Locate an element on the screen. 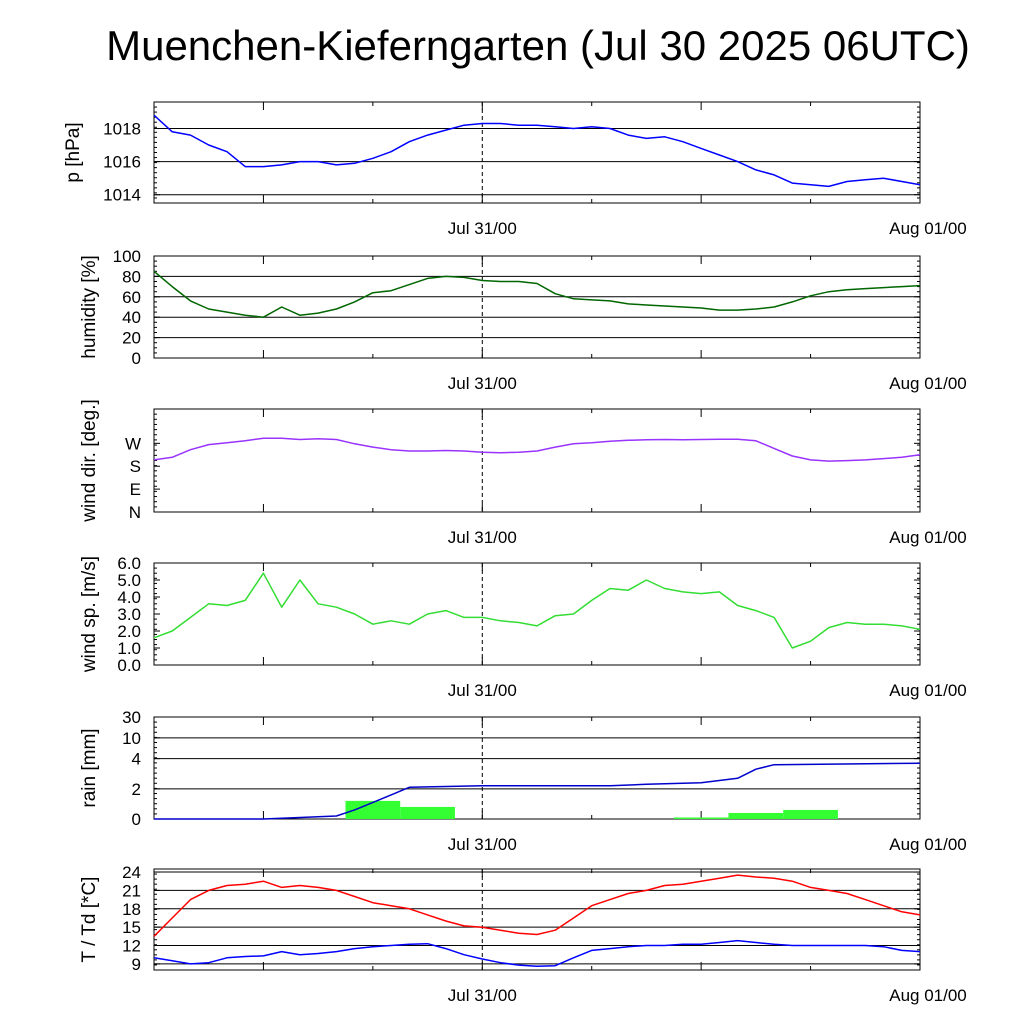 Image resolution: width=1024 pixels, height=1024 pixels. y-tick-label: 60 is located at coordinates (131, 297).